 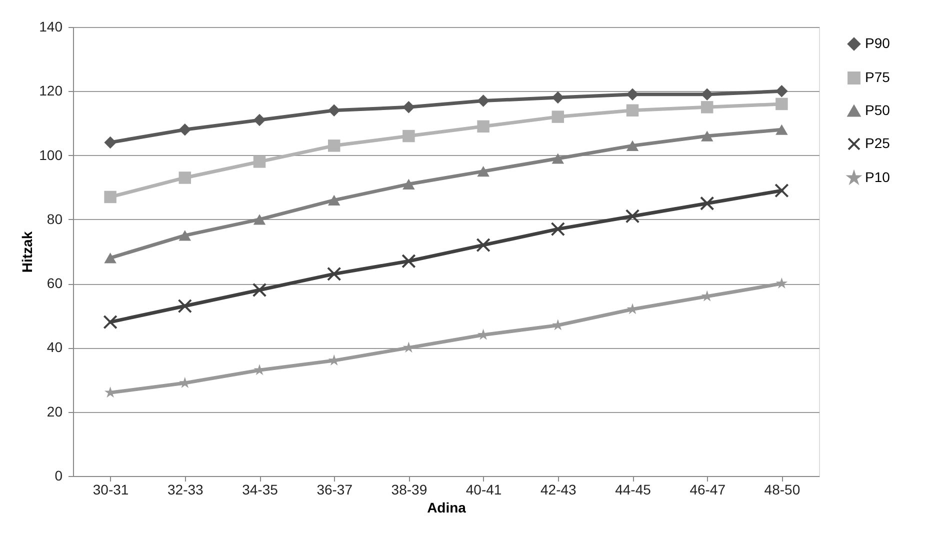 I want to click on legend-label: P25, so click(x=877, y=143).